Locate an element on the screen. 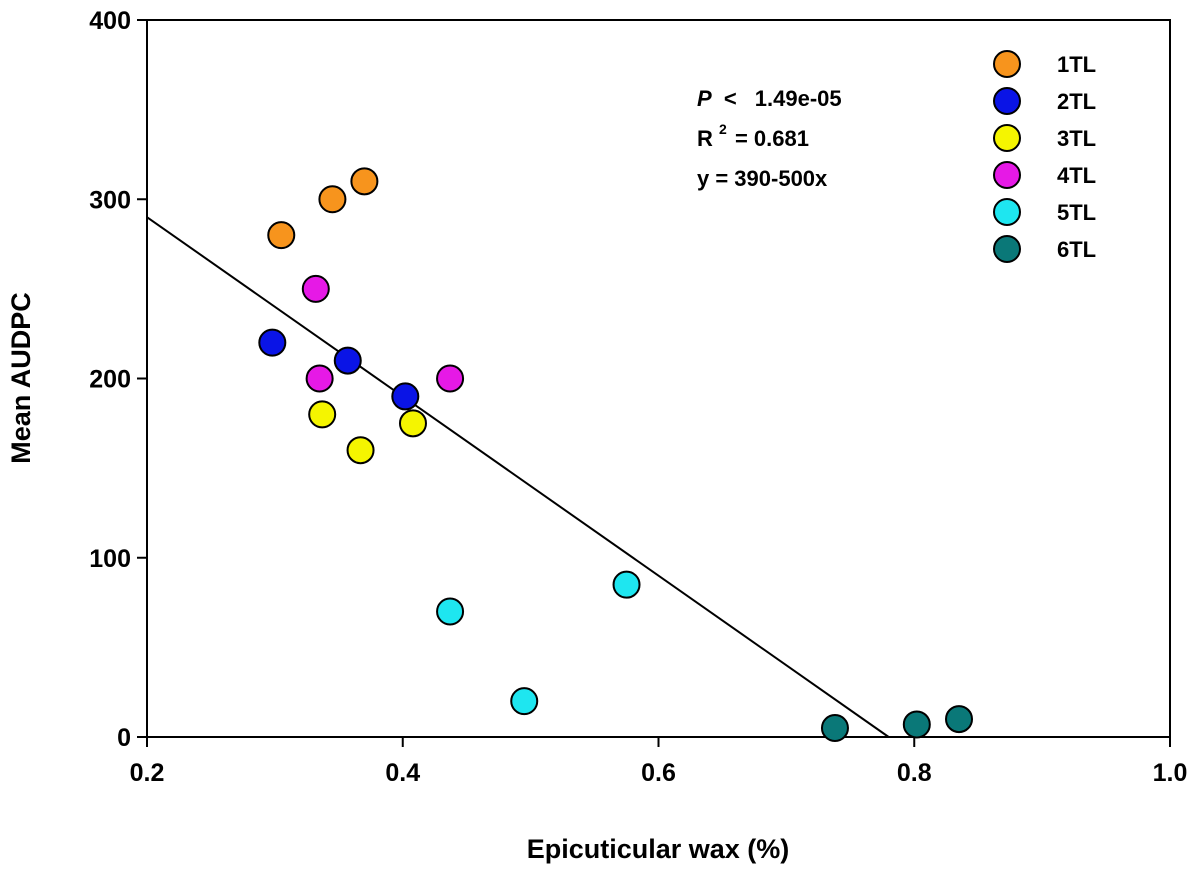 This screenshot has height=872, width=1200. x-axis-ticks: 0.2 0.4 0.6 0.8 1.0 is located at coordinates (659, 762).